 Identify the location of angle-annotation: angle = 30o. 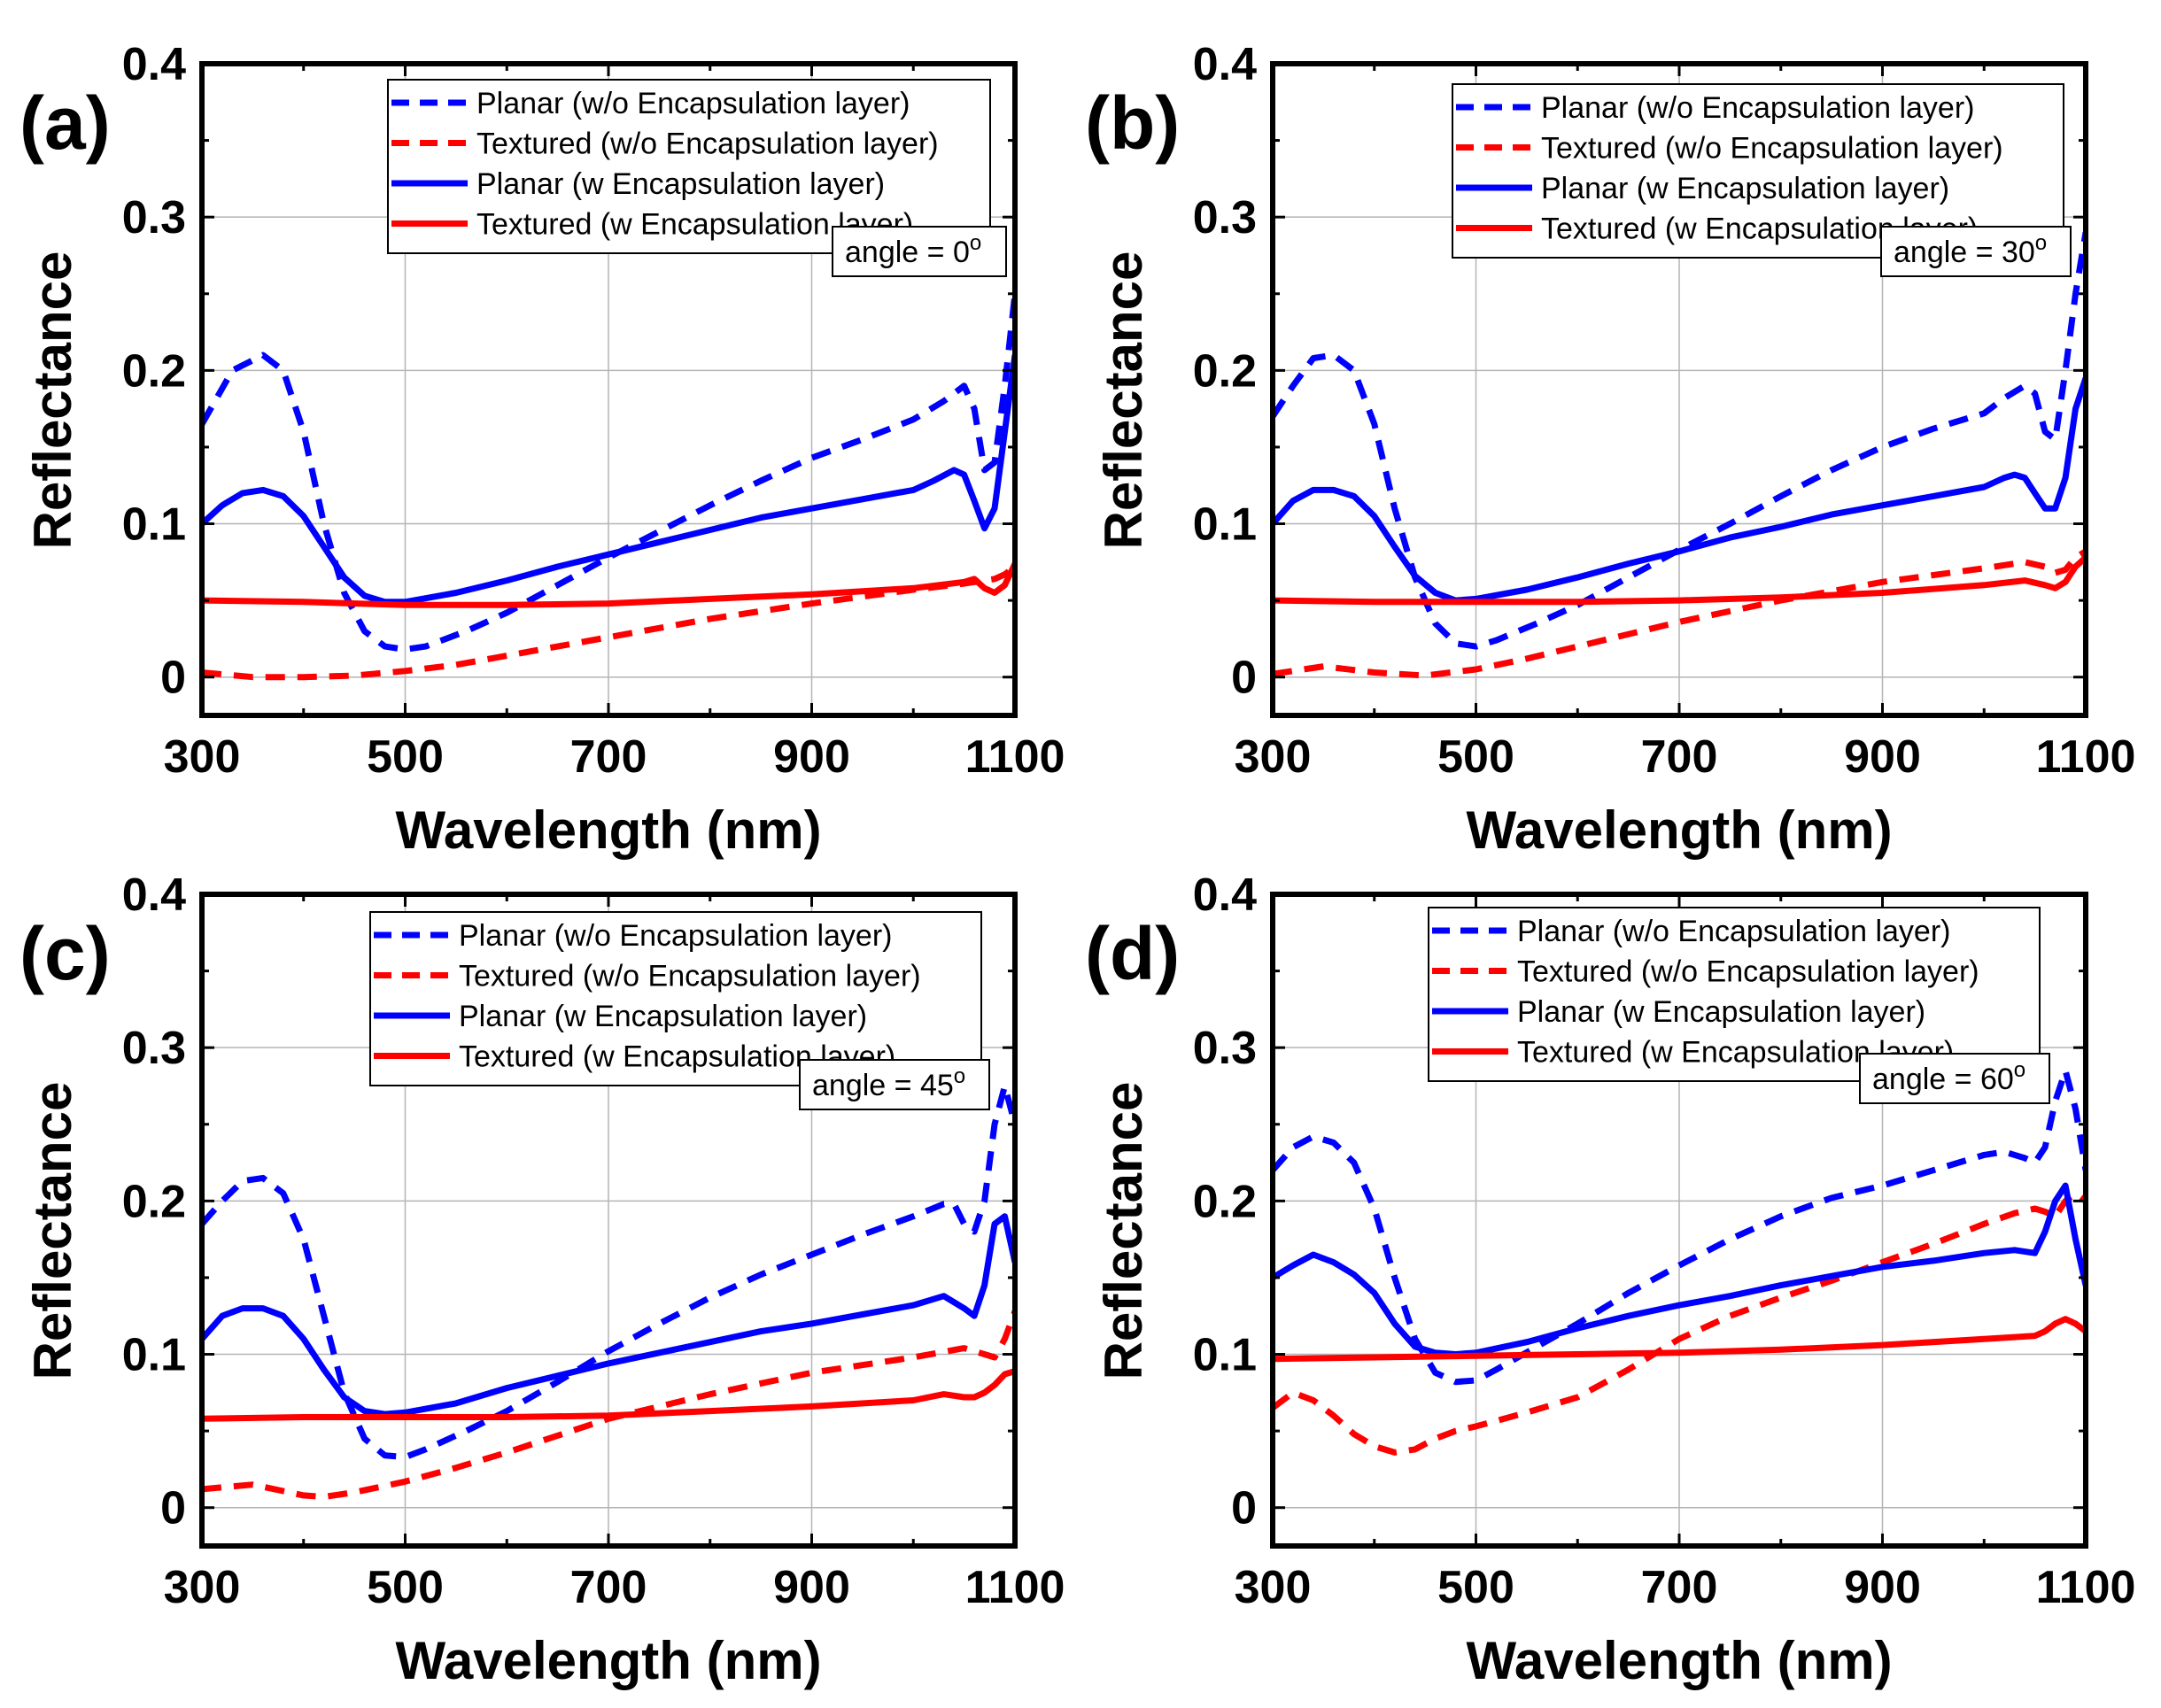
(1976, 251).